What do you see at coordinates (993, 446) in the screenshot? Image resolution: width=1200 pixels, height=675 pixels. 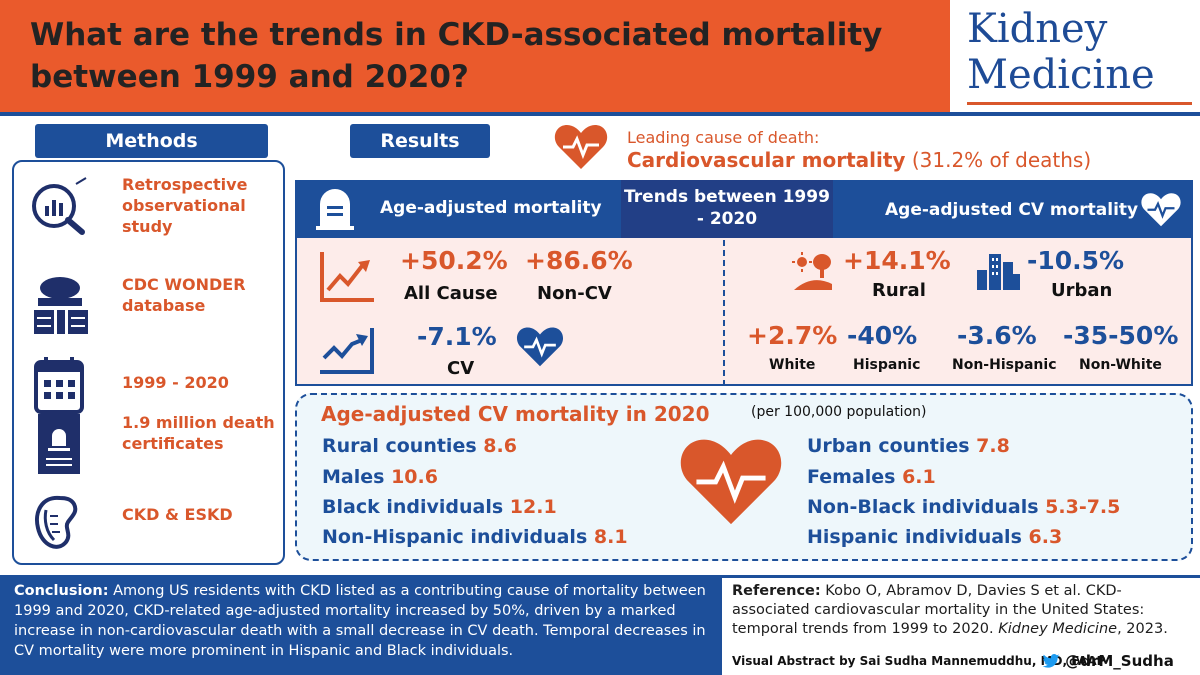 I see `stat-value: 7.8` at bounding box center [993, 446].